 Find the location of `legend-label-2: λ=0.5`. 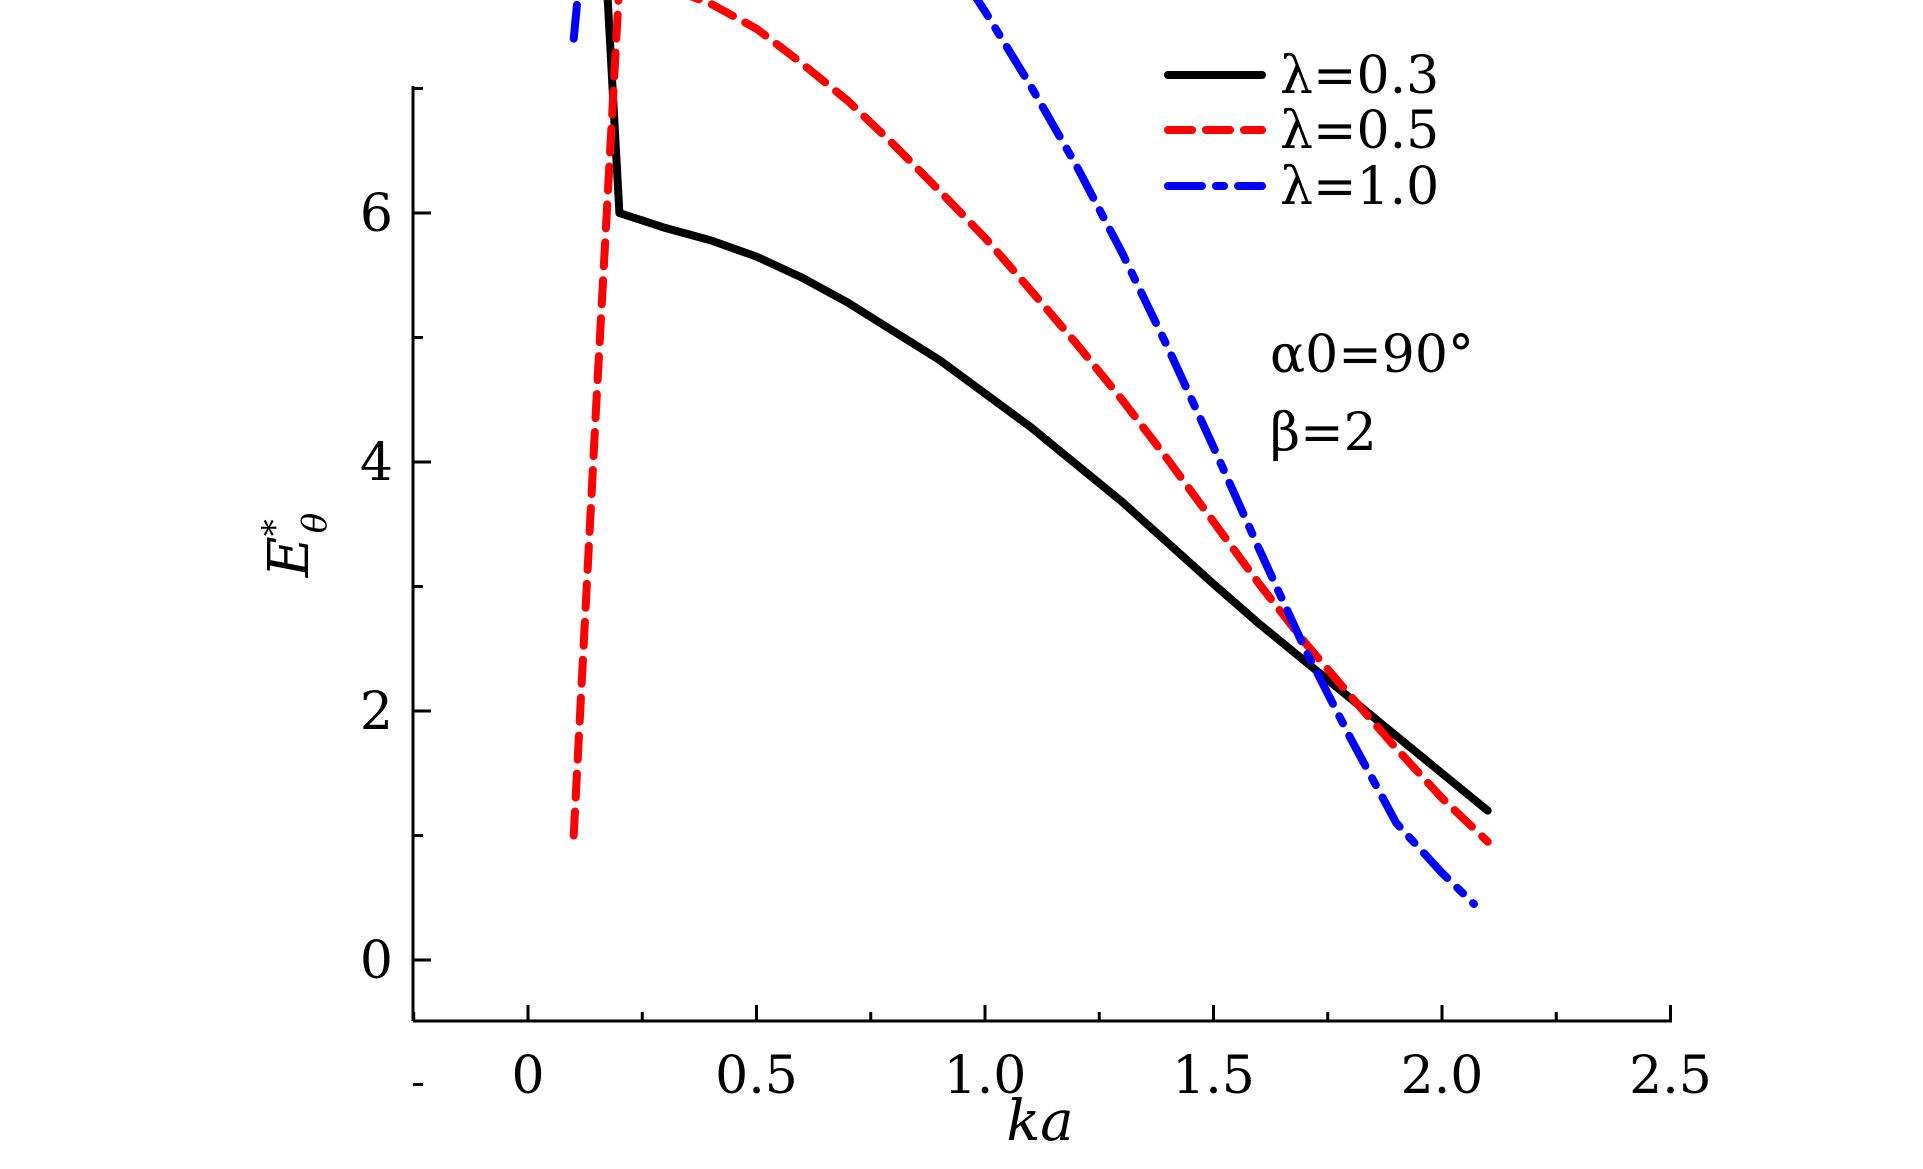

legend-label-2: λ=0.5 is located at coordinates (1359, 131).